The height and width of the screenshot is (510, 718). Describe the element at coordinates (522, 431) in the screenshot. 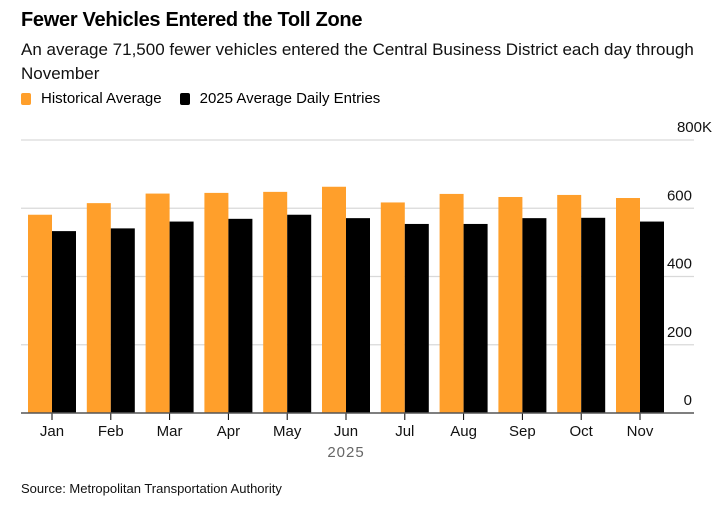

I see `x-tick-label: Sep` at that location.